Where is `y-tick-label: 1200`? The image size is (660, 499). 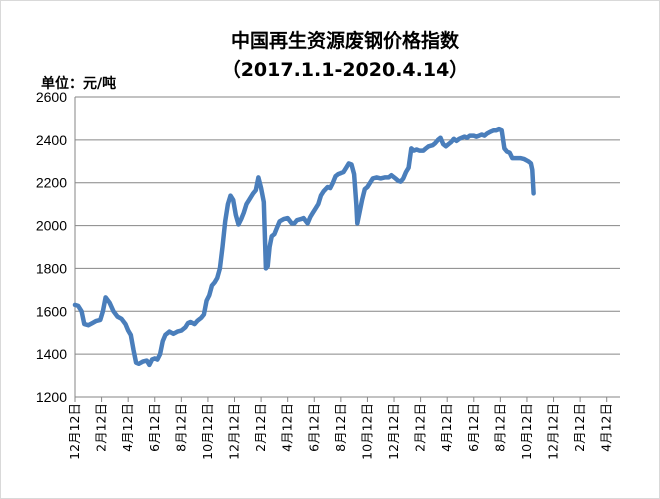
y-tick-label: 1200 is located at coordinates (51, 397).